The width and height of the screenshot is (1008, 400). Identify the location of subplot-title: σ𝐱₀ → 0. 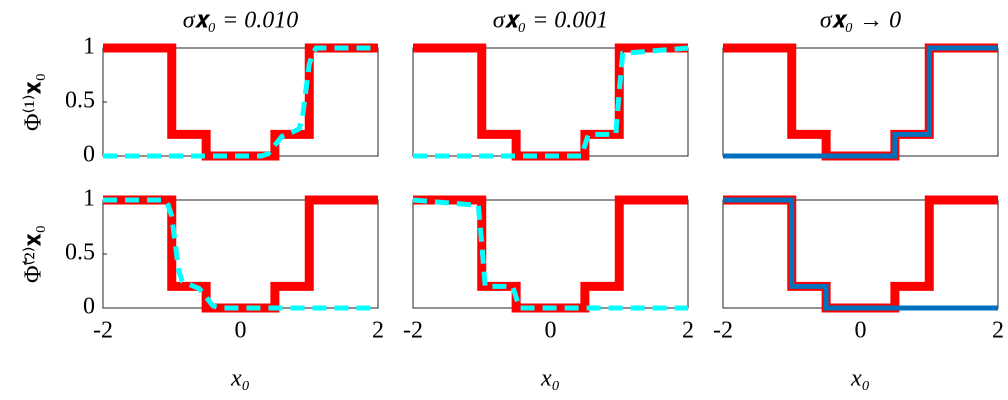
(860, 21).